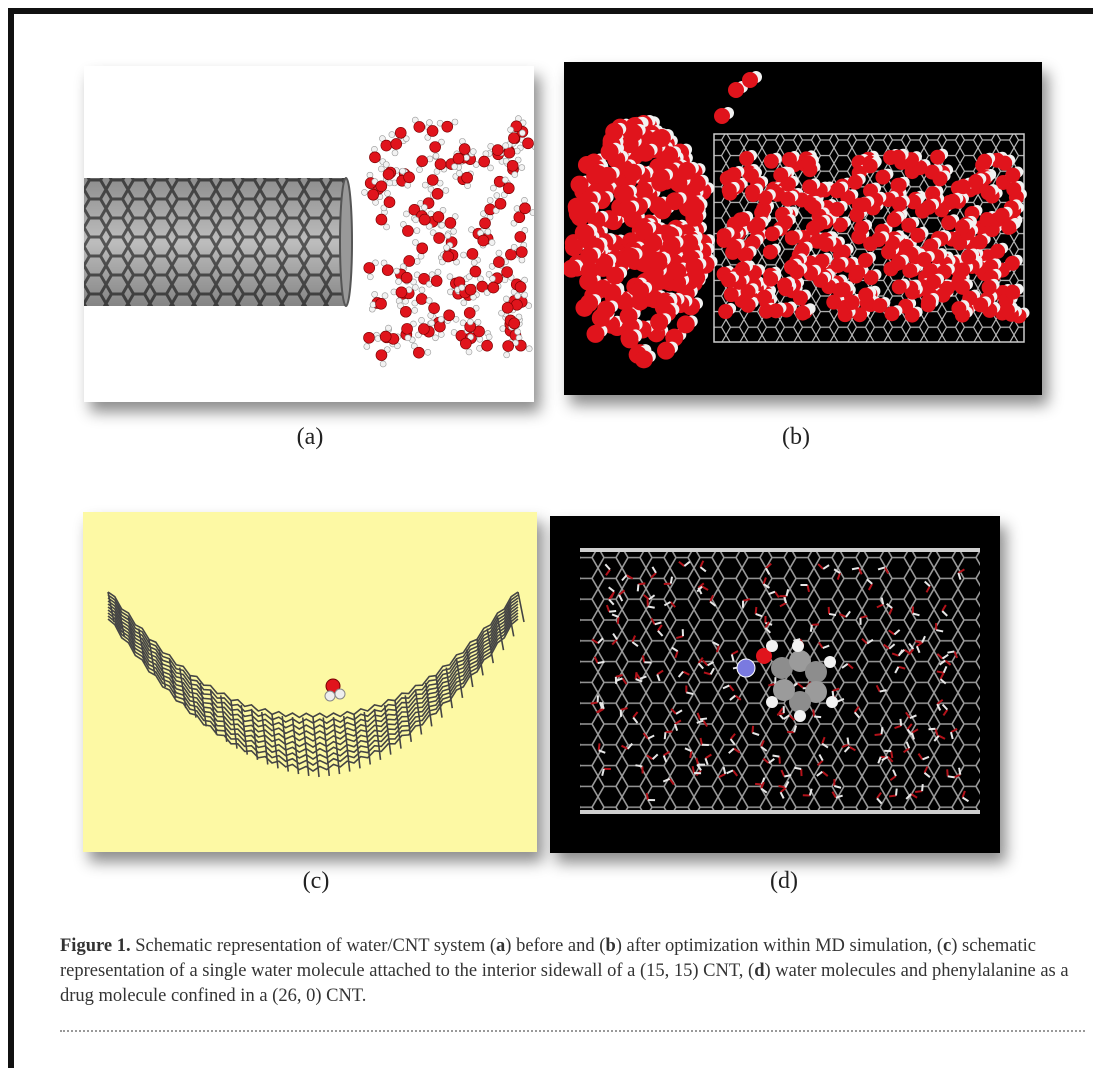 This screenshot has height=1068, width=1093. I want to click on figure-panel-a, so click(309, 234).